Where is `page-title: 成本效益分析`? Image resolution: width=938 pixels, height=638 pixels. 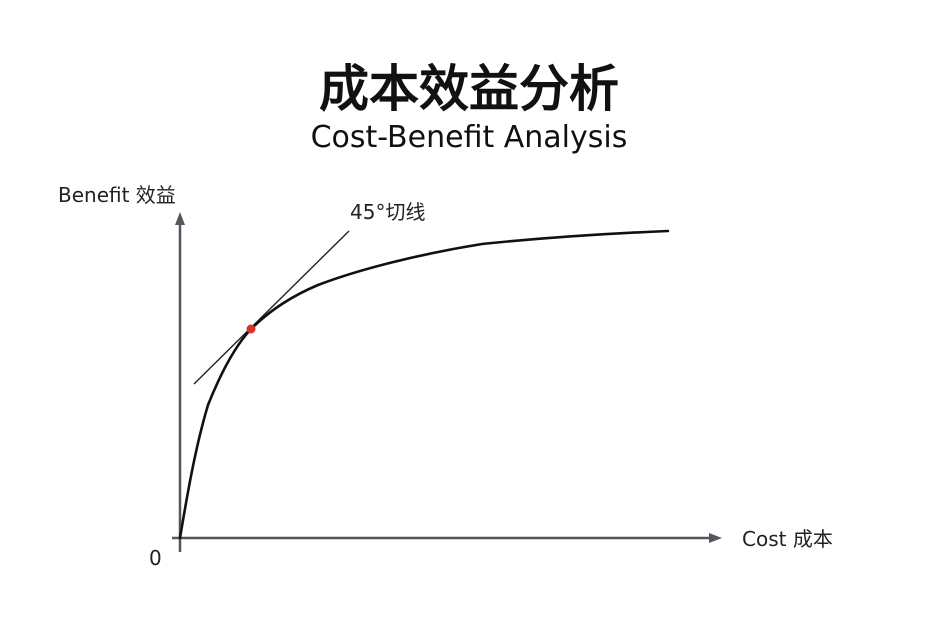 page-title: 成本效益分析 is located at coordinates (469, 89).